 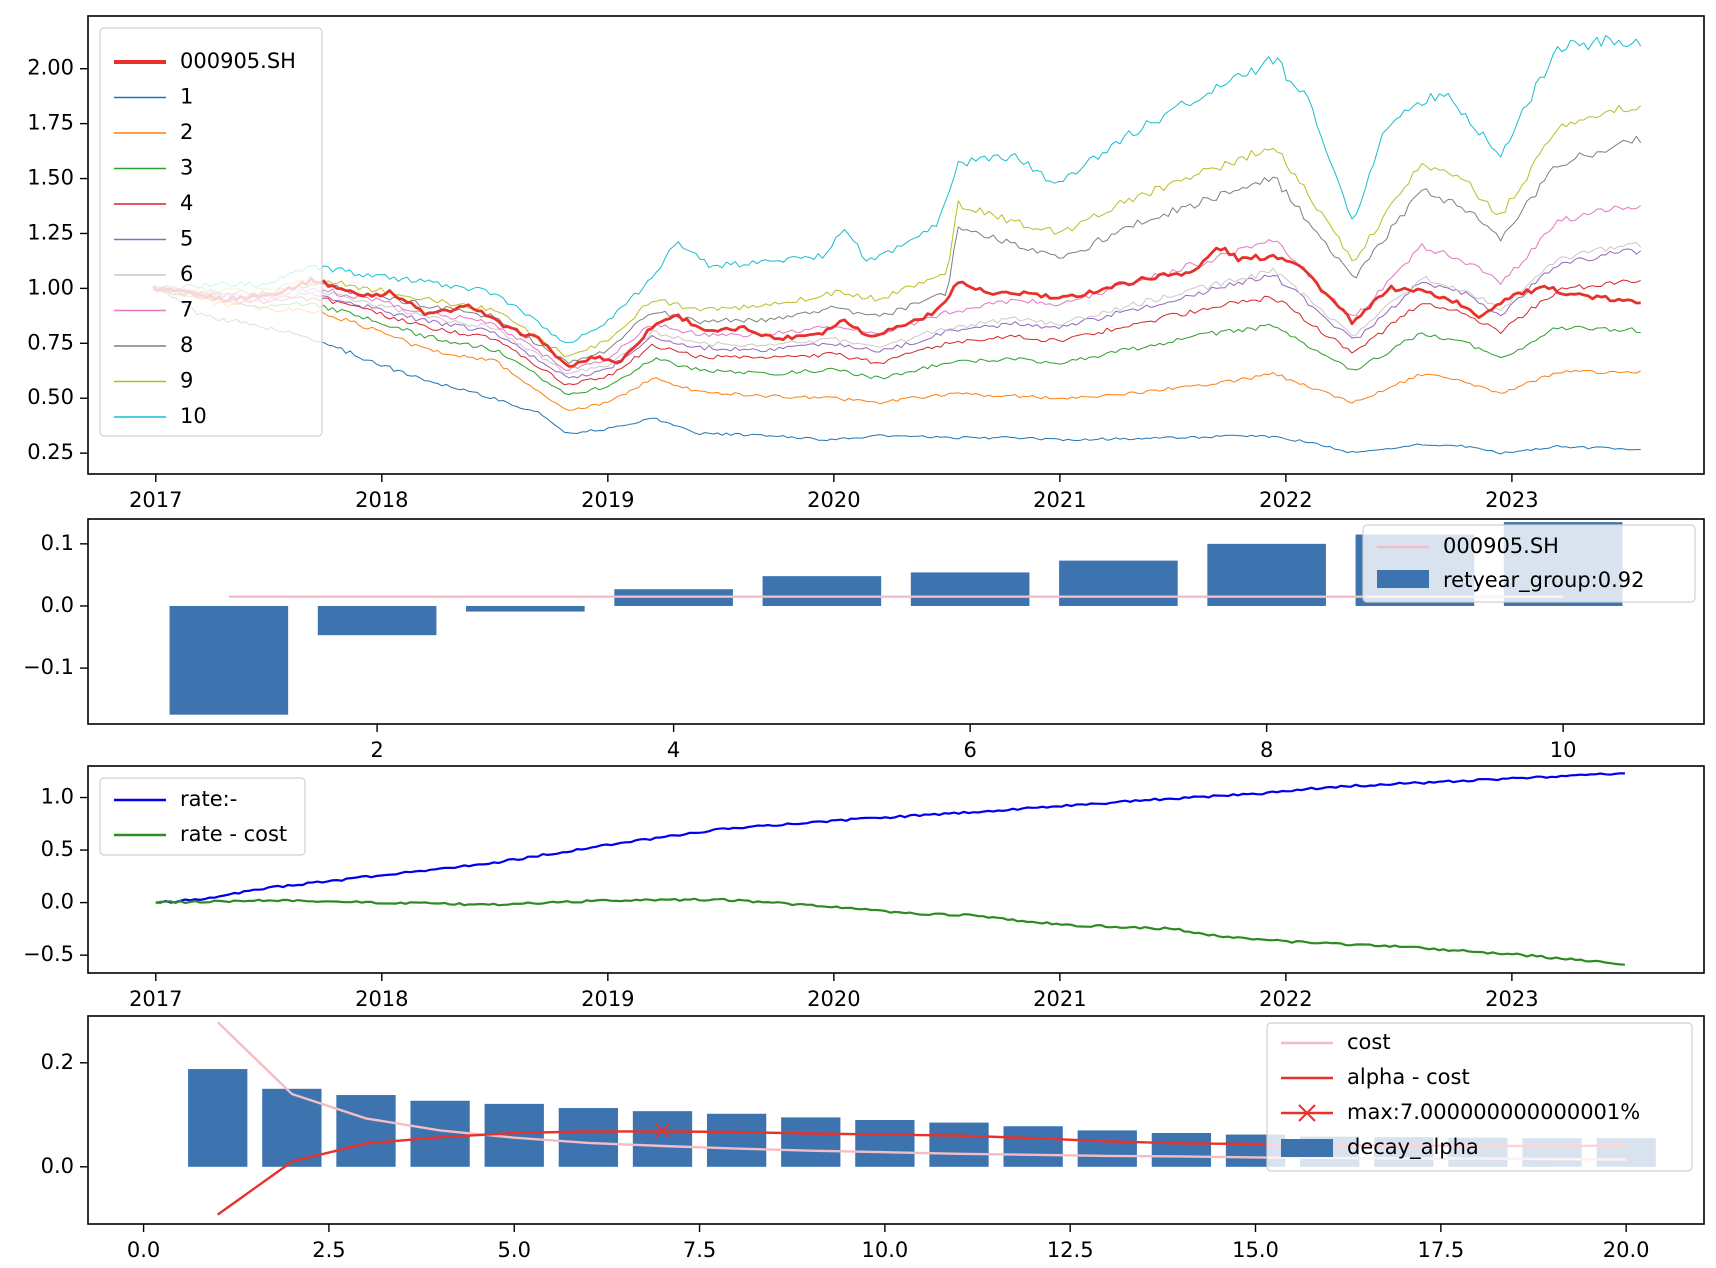 What do you see at coordinates (50, 342) in the screenshot?
I see `y-tick-label: 0.75` at bounding box center [50, 342].